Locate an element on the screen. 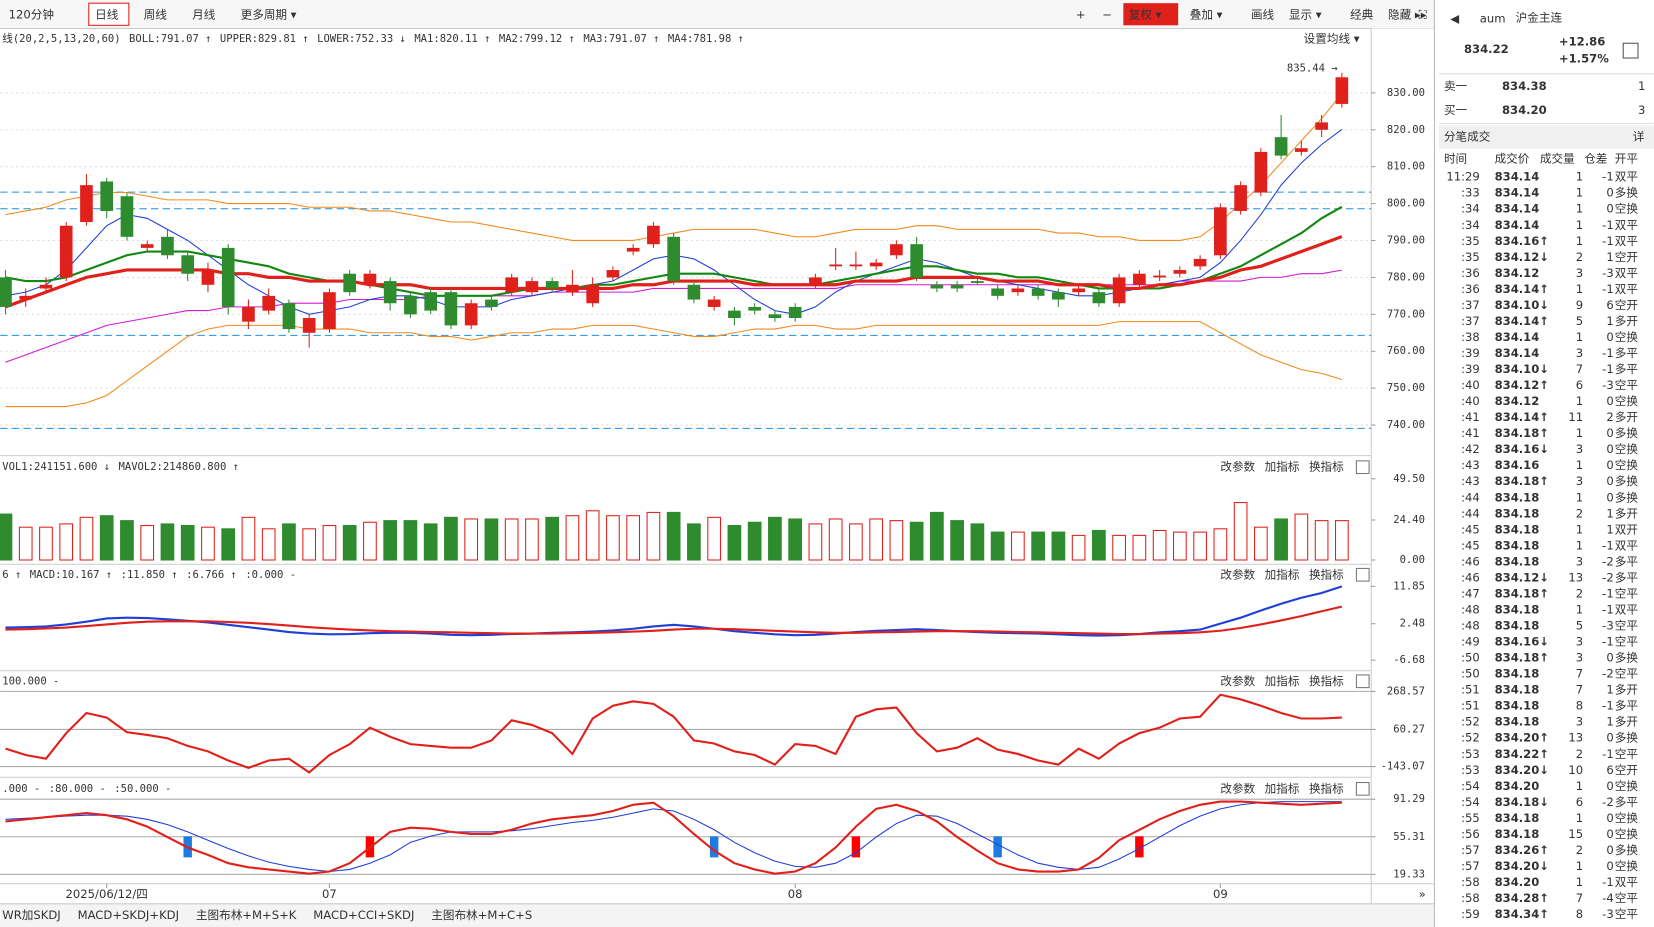  tick-type: 空开 is located at coordinates (1626, 770).